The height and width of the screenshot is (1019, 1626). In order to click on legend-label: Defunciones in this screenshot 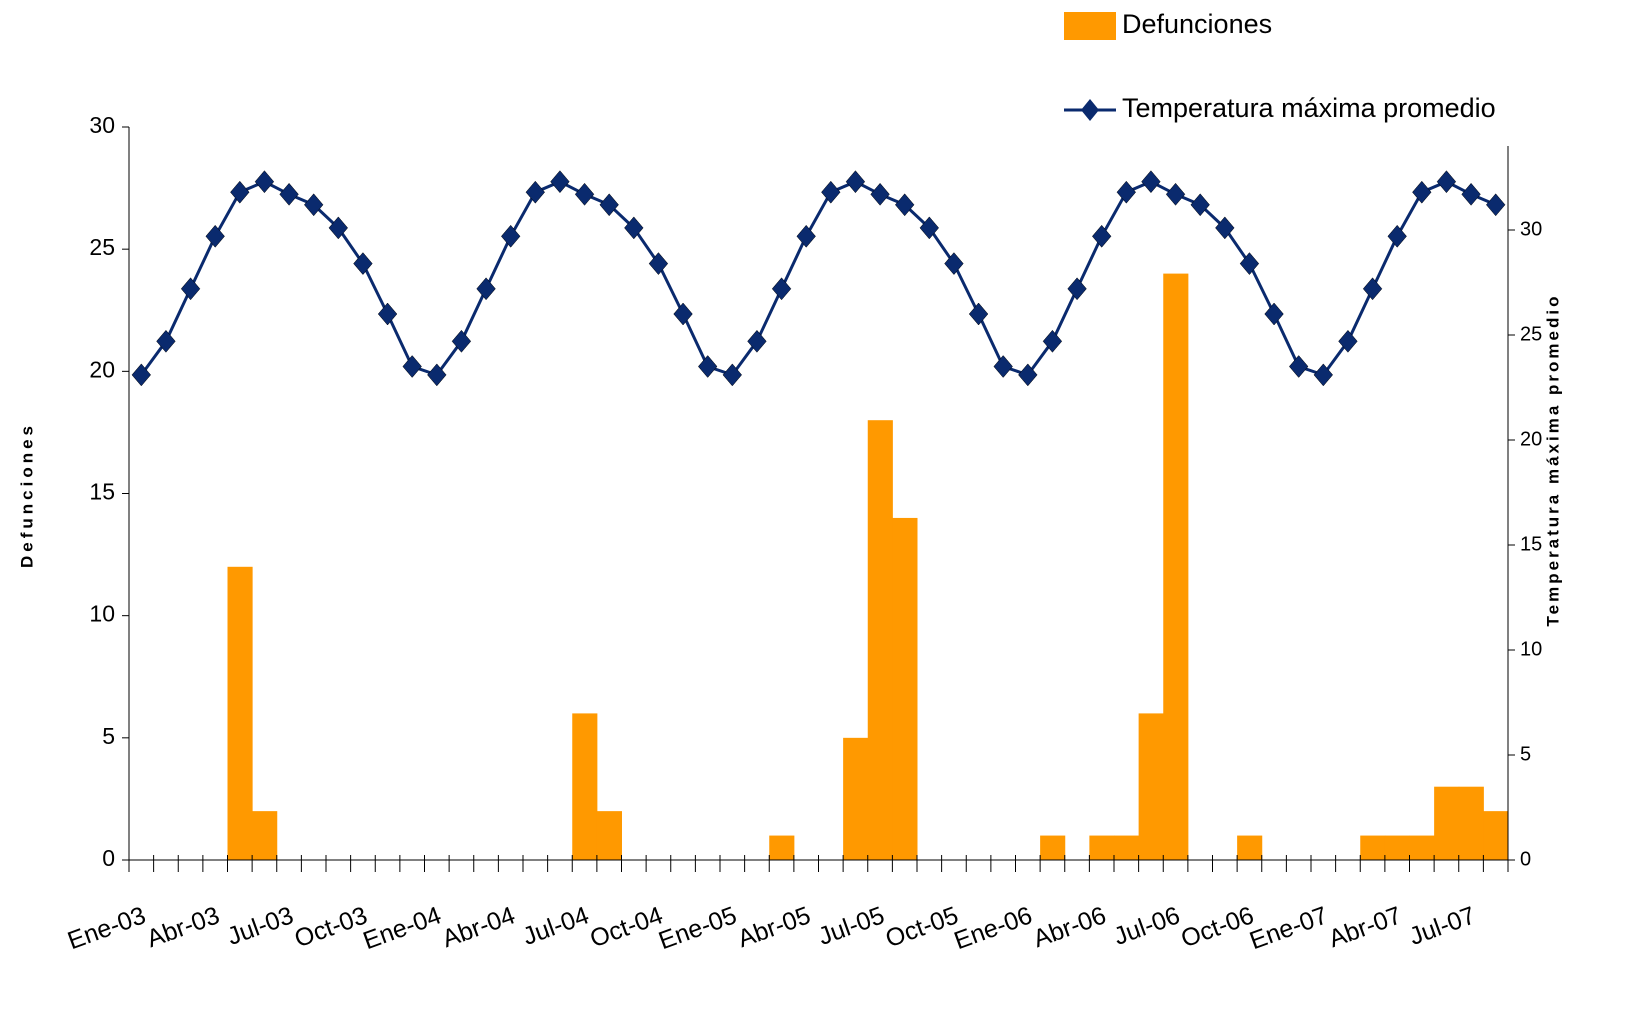, I will do `click(1197, 24)`.